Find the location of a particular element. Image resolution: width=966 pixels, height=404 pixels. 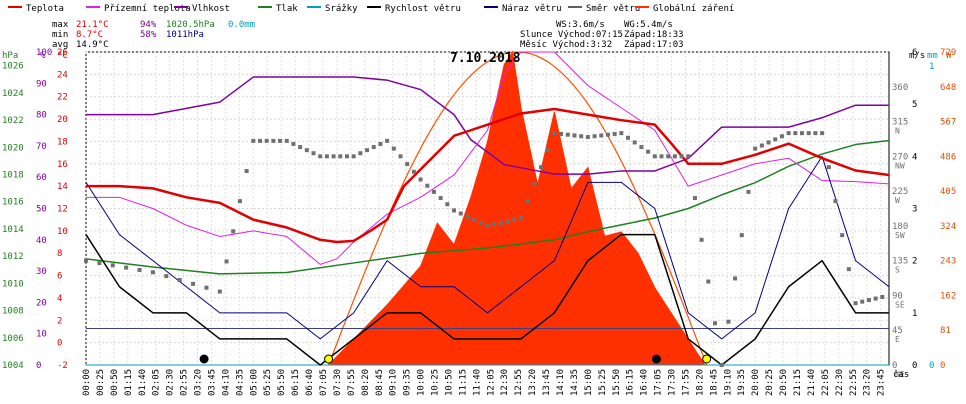

y-tick-dir-name: SW is located at coordinates (900, 235).